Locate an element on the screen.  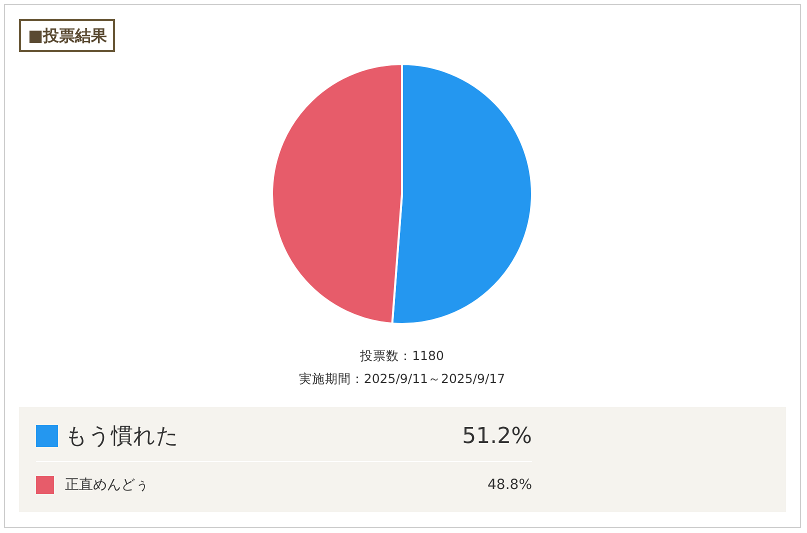
legend-label: もう慣れた is located at coordinates (122, 437).